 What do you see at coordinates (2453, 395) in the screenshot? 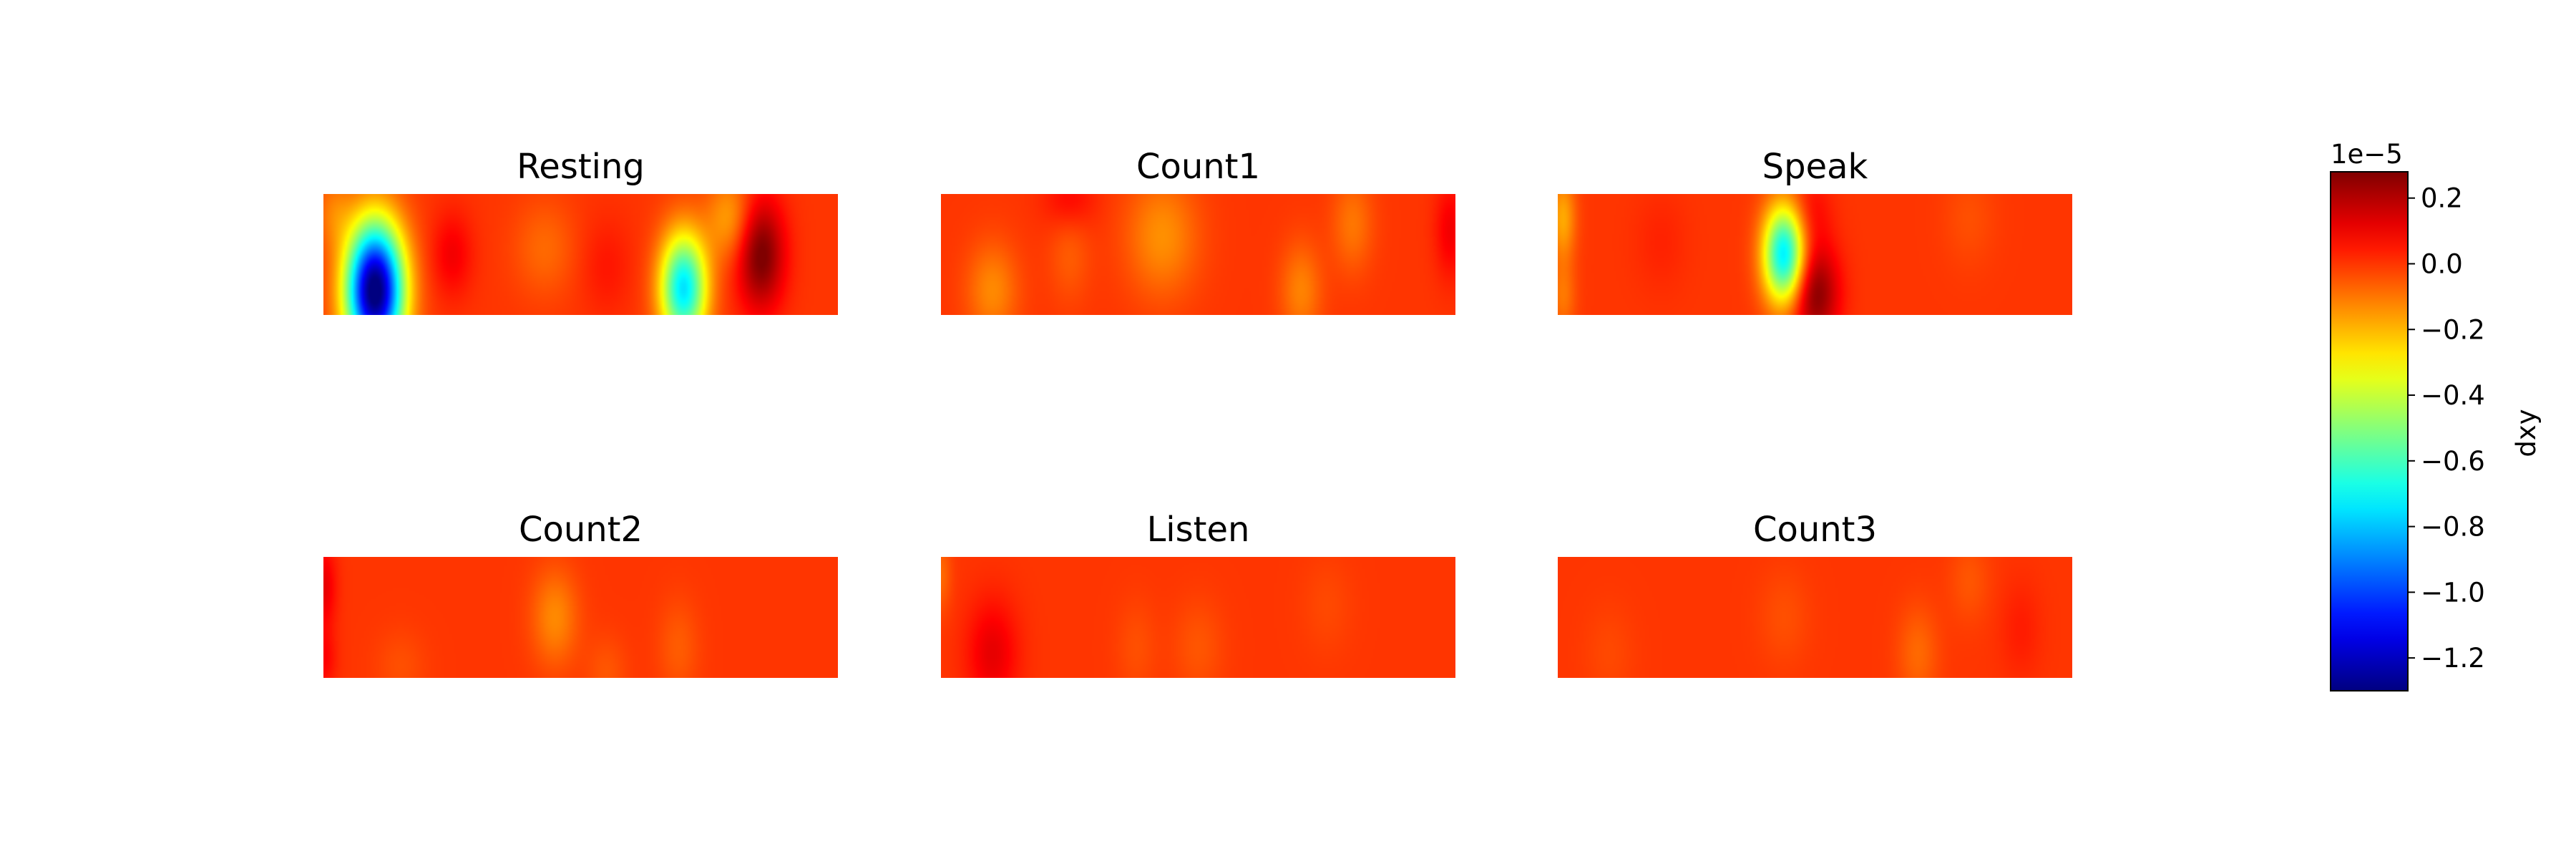
I see `colorbar-tick-label: −0.4` at bounding box center [2453, 395].